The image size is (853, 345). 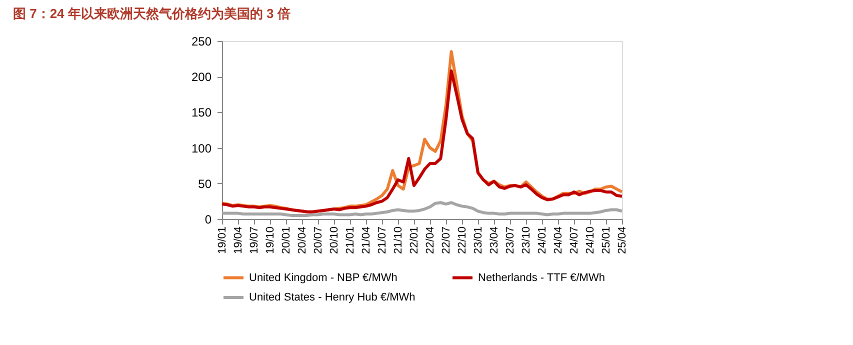 What do you see at coordinates (238, 240) in the screenshot?
I see `x-tick-label: 19/04` at bounding box center [238, 240].